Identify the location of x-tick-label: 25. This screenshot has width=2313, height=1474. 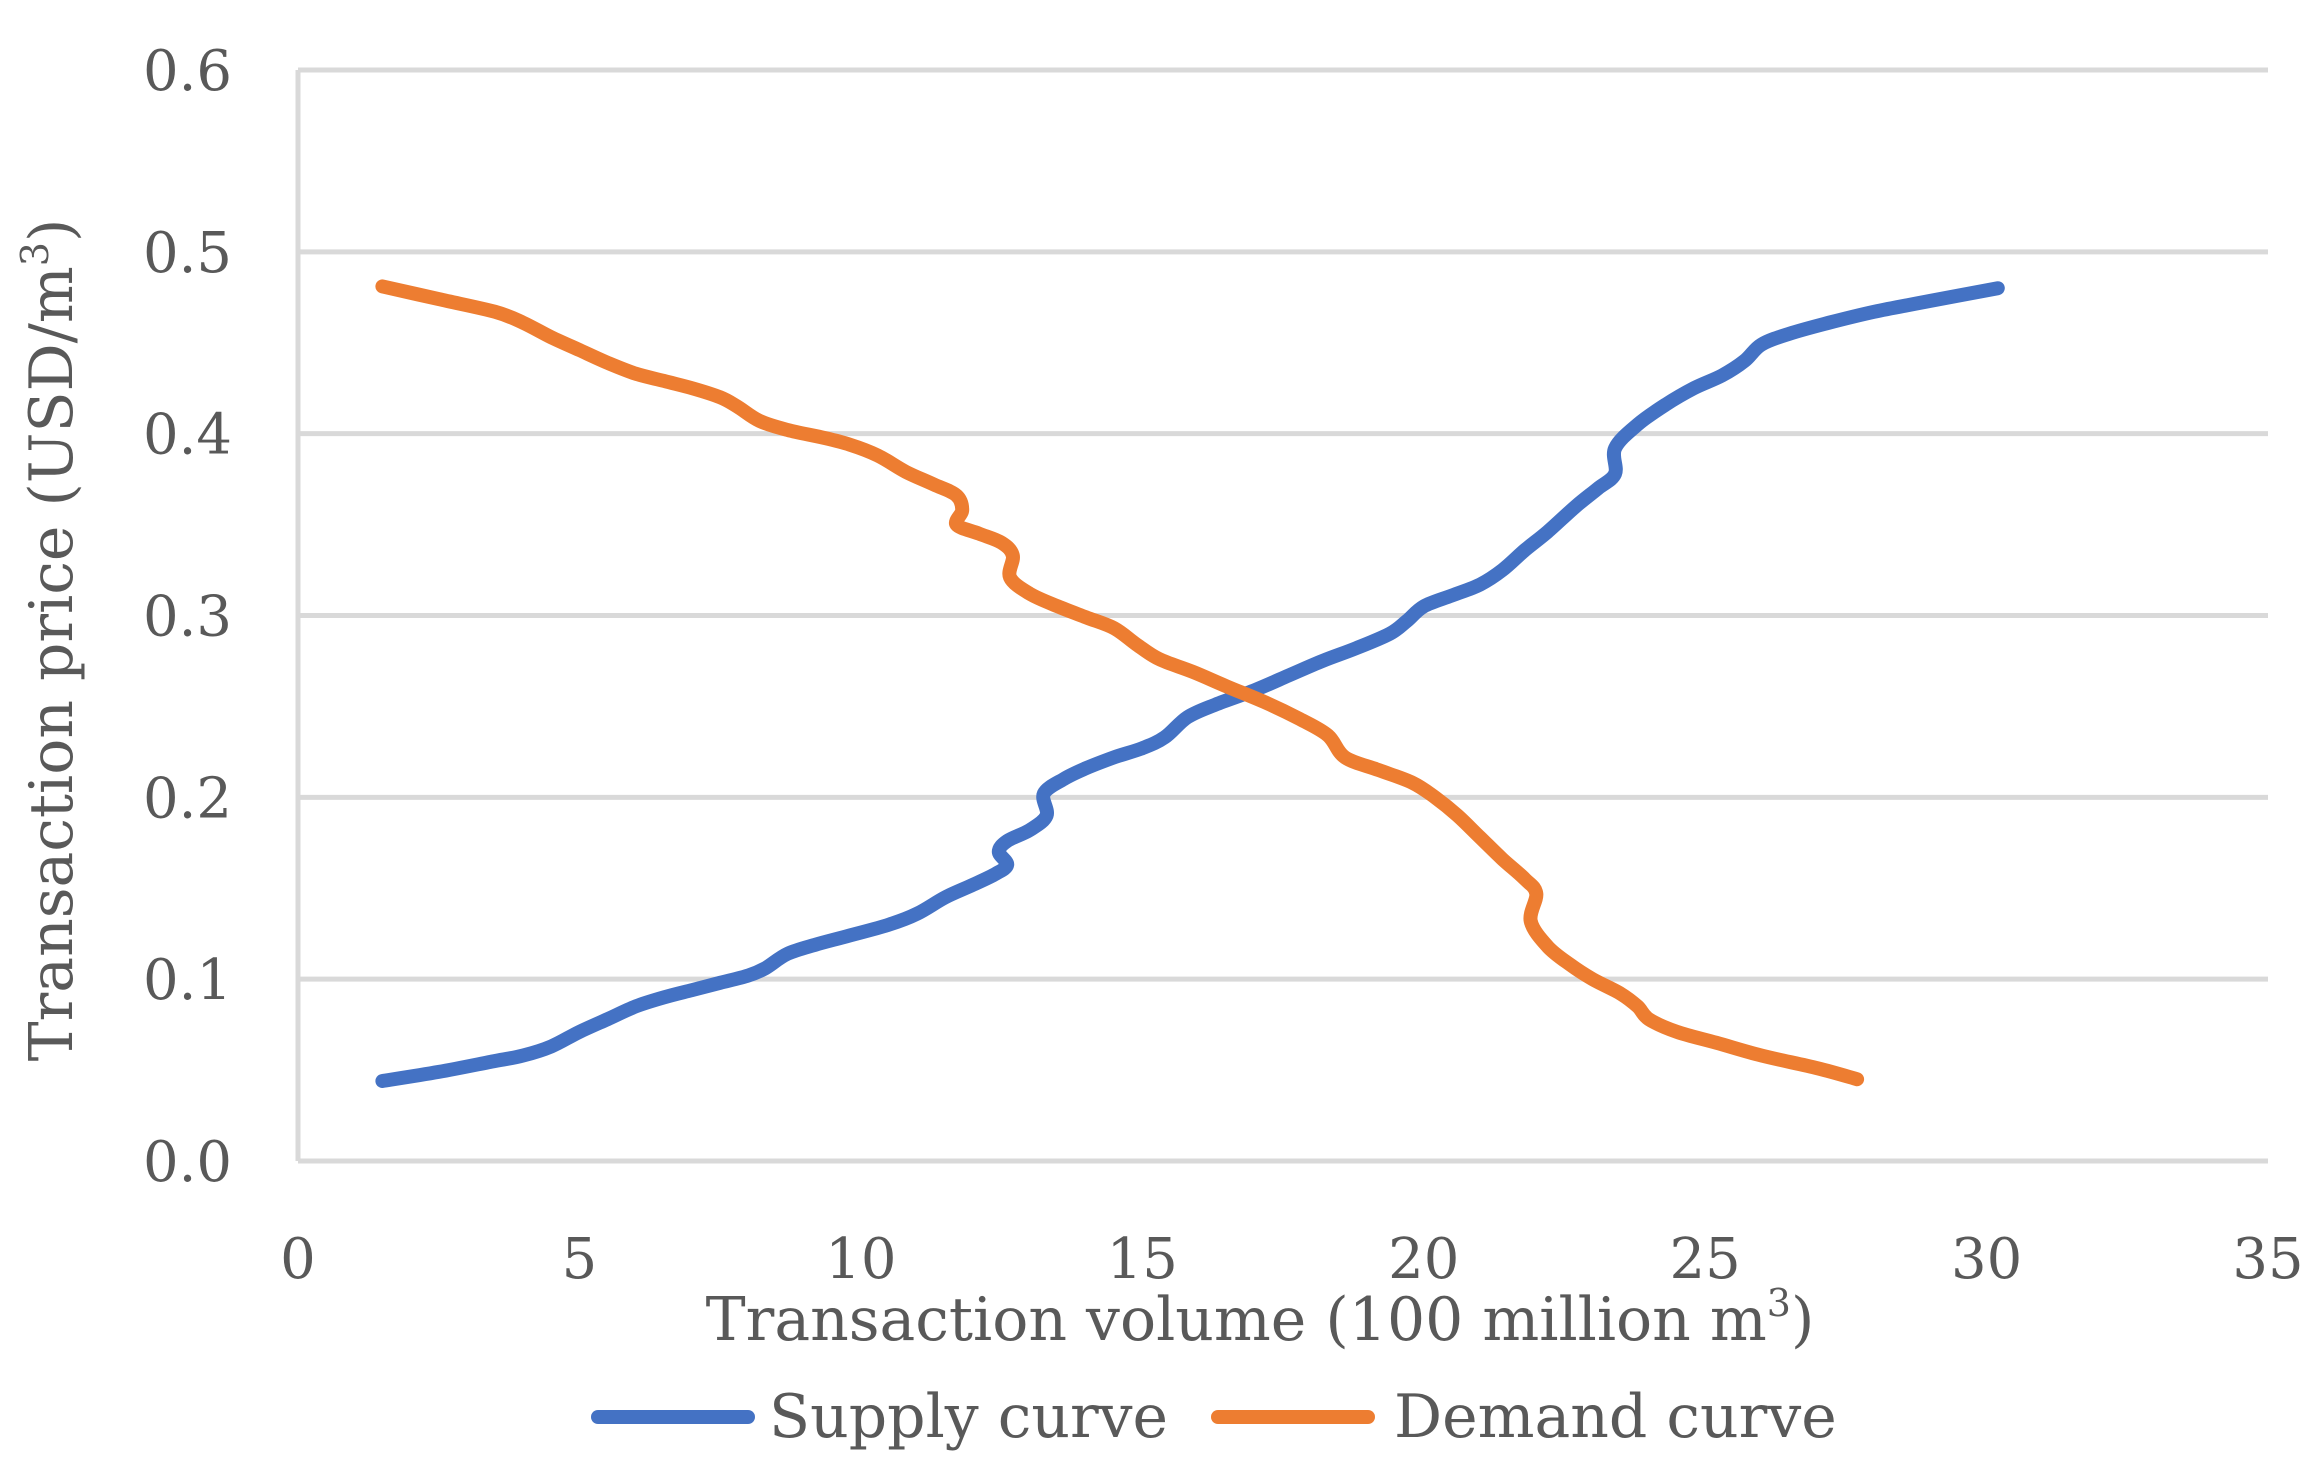
(1705, 1259).